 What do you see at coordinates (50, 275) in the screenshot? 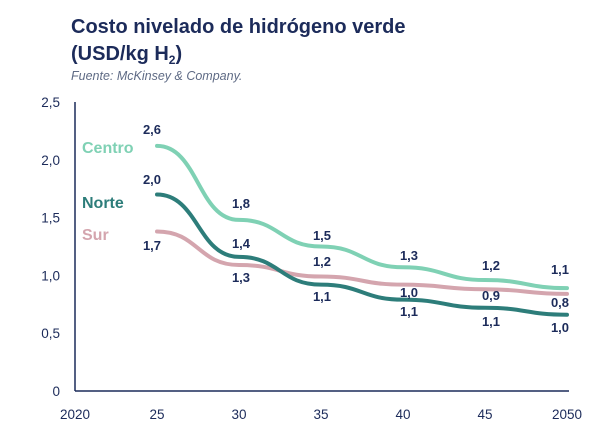
I see `y-tick-label: 1,0` at bounding box center [50, 275].